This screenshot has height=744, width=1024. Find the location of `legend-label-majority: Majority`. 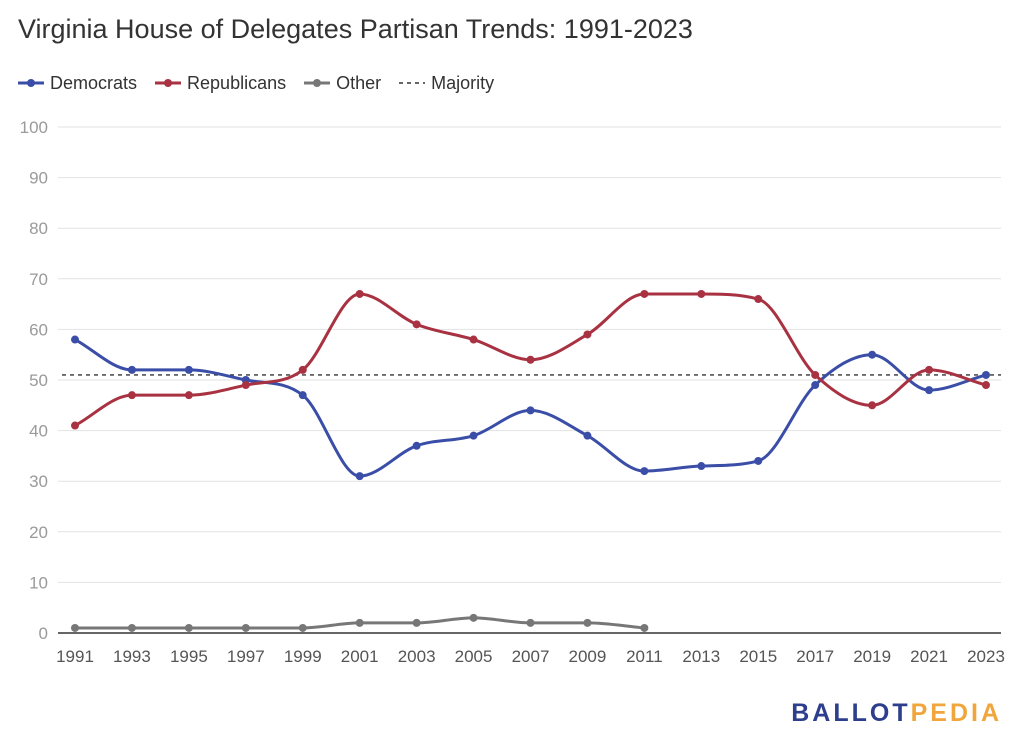

legend-label-majority: Majority is located at coordinates (463, 82).